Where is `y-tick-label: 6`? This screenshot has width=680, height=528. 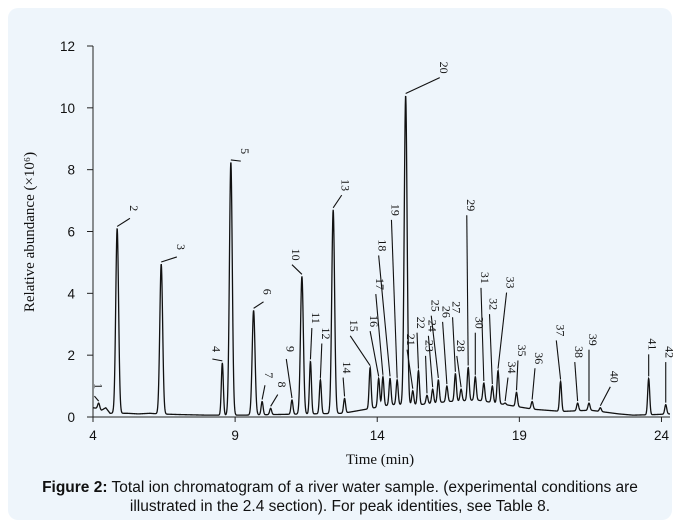 y-tick-label: 6 is located at coordinates (71, 232).